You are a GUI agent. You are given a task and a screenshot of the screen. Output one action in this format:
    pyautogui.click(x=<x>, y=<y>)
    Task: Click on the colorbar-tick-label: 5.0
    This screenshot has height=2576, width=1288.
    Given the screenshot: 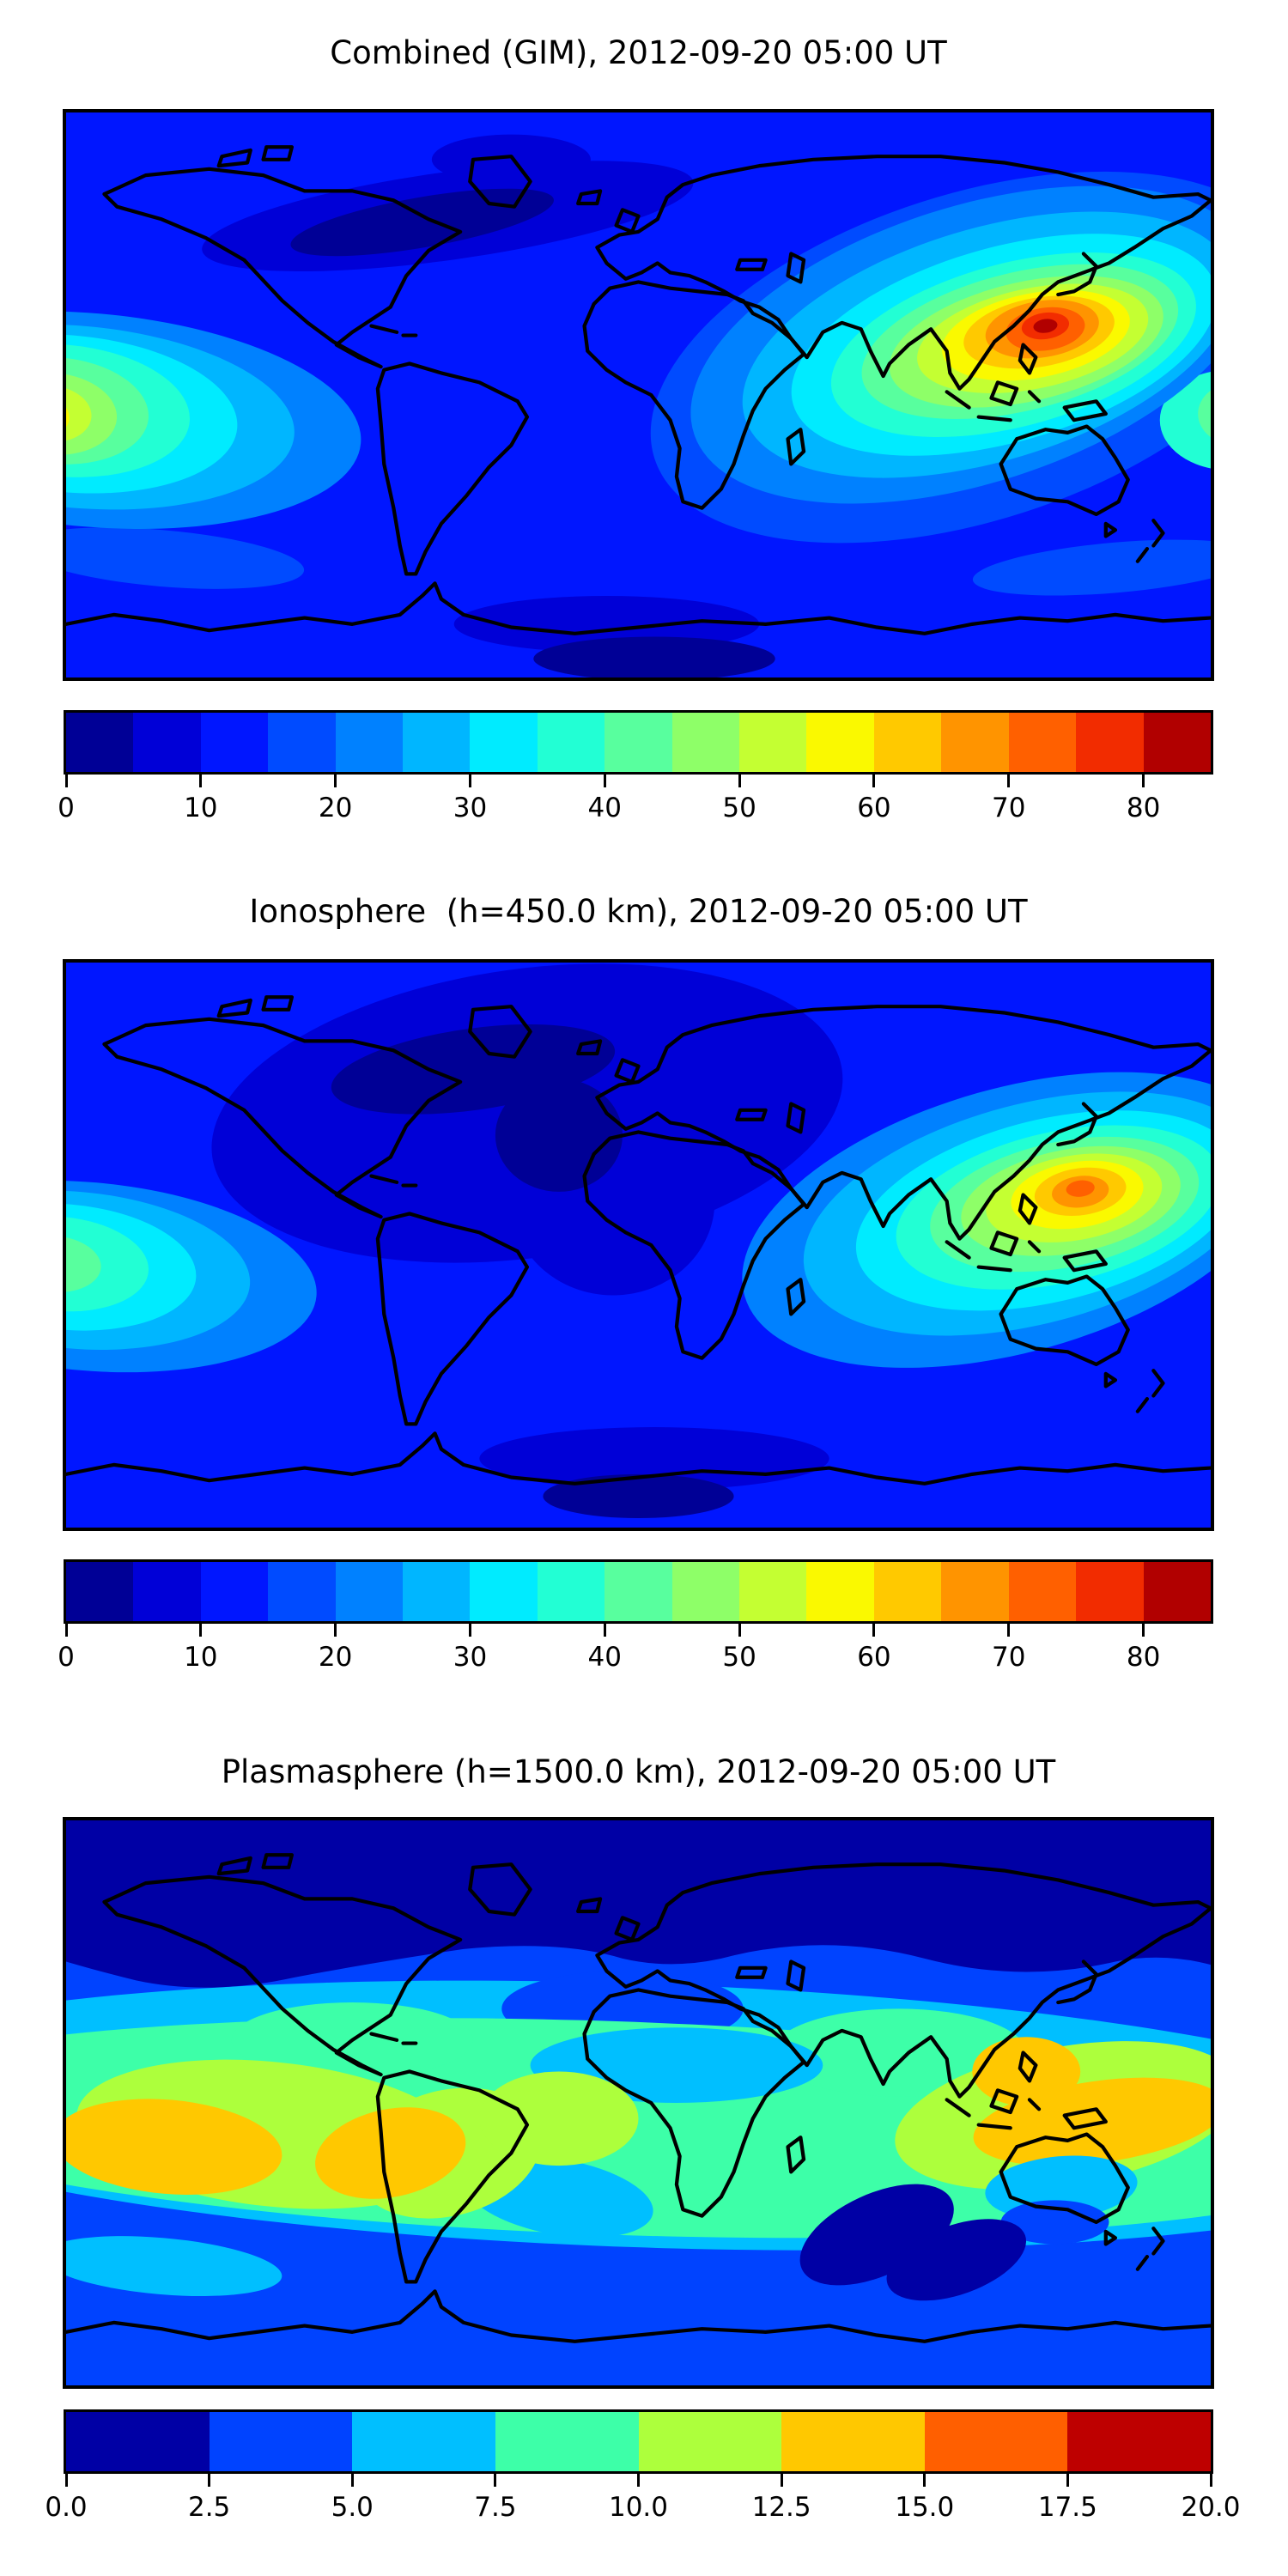 What is the action you would take?
    pyautogui.click(x=353, y=2507)
    